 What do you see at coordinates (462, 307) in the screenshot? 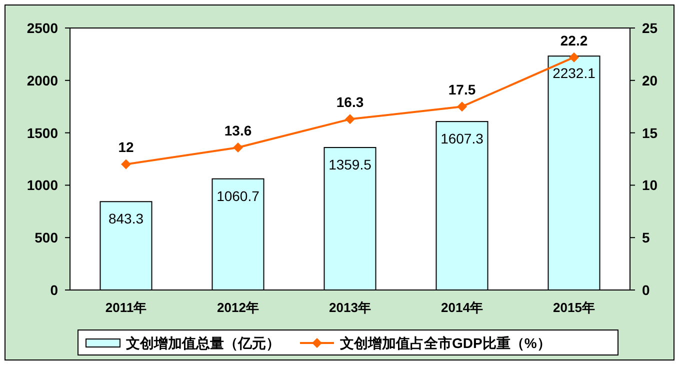
I see `x-tick-label: 2014年` at bounding box center [462, 307].